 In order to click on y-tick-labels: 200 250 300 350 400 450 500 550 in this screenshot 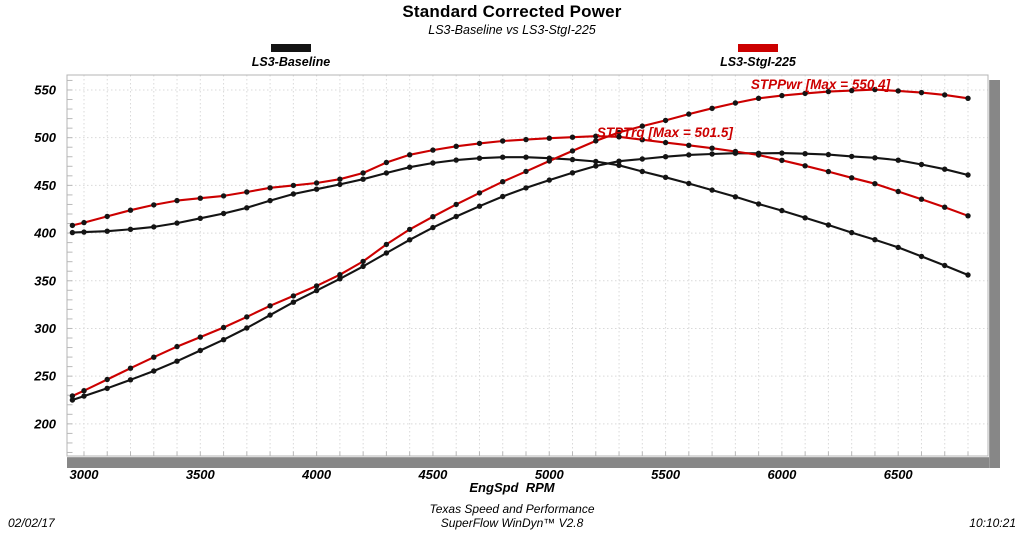, I will do `click(44, 257)`.